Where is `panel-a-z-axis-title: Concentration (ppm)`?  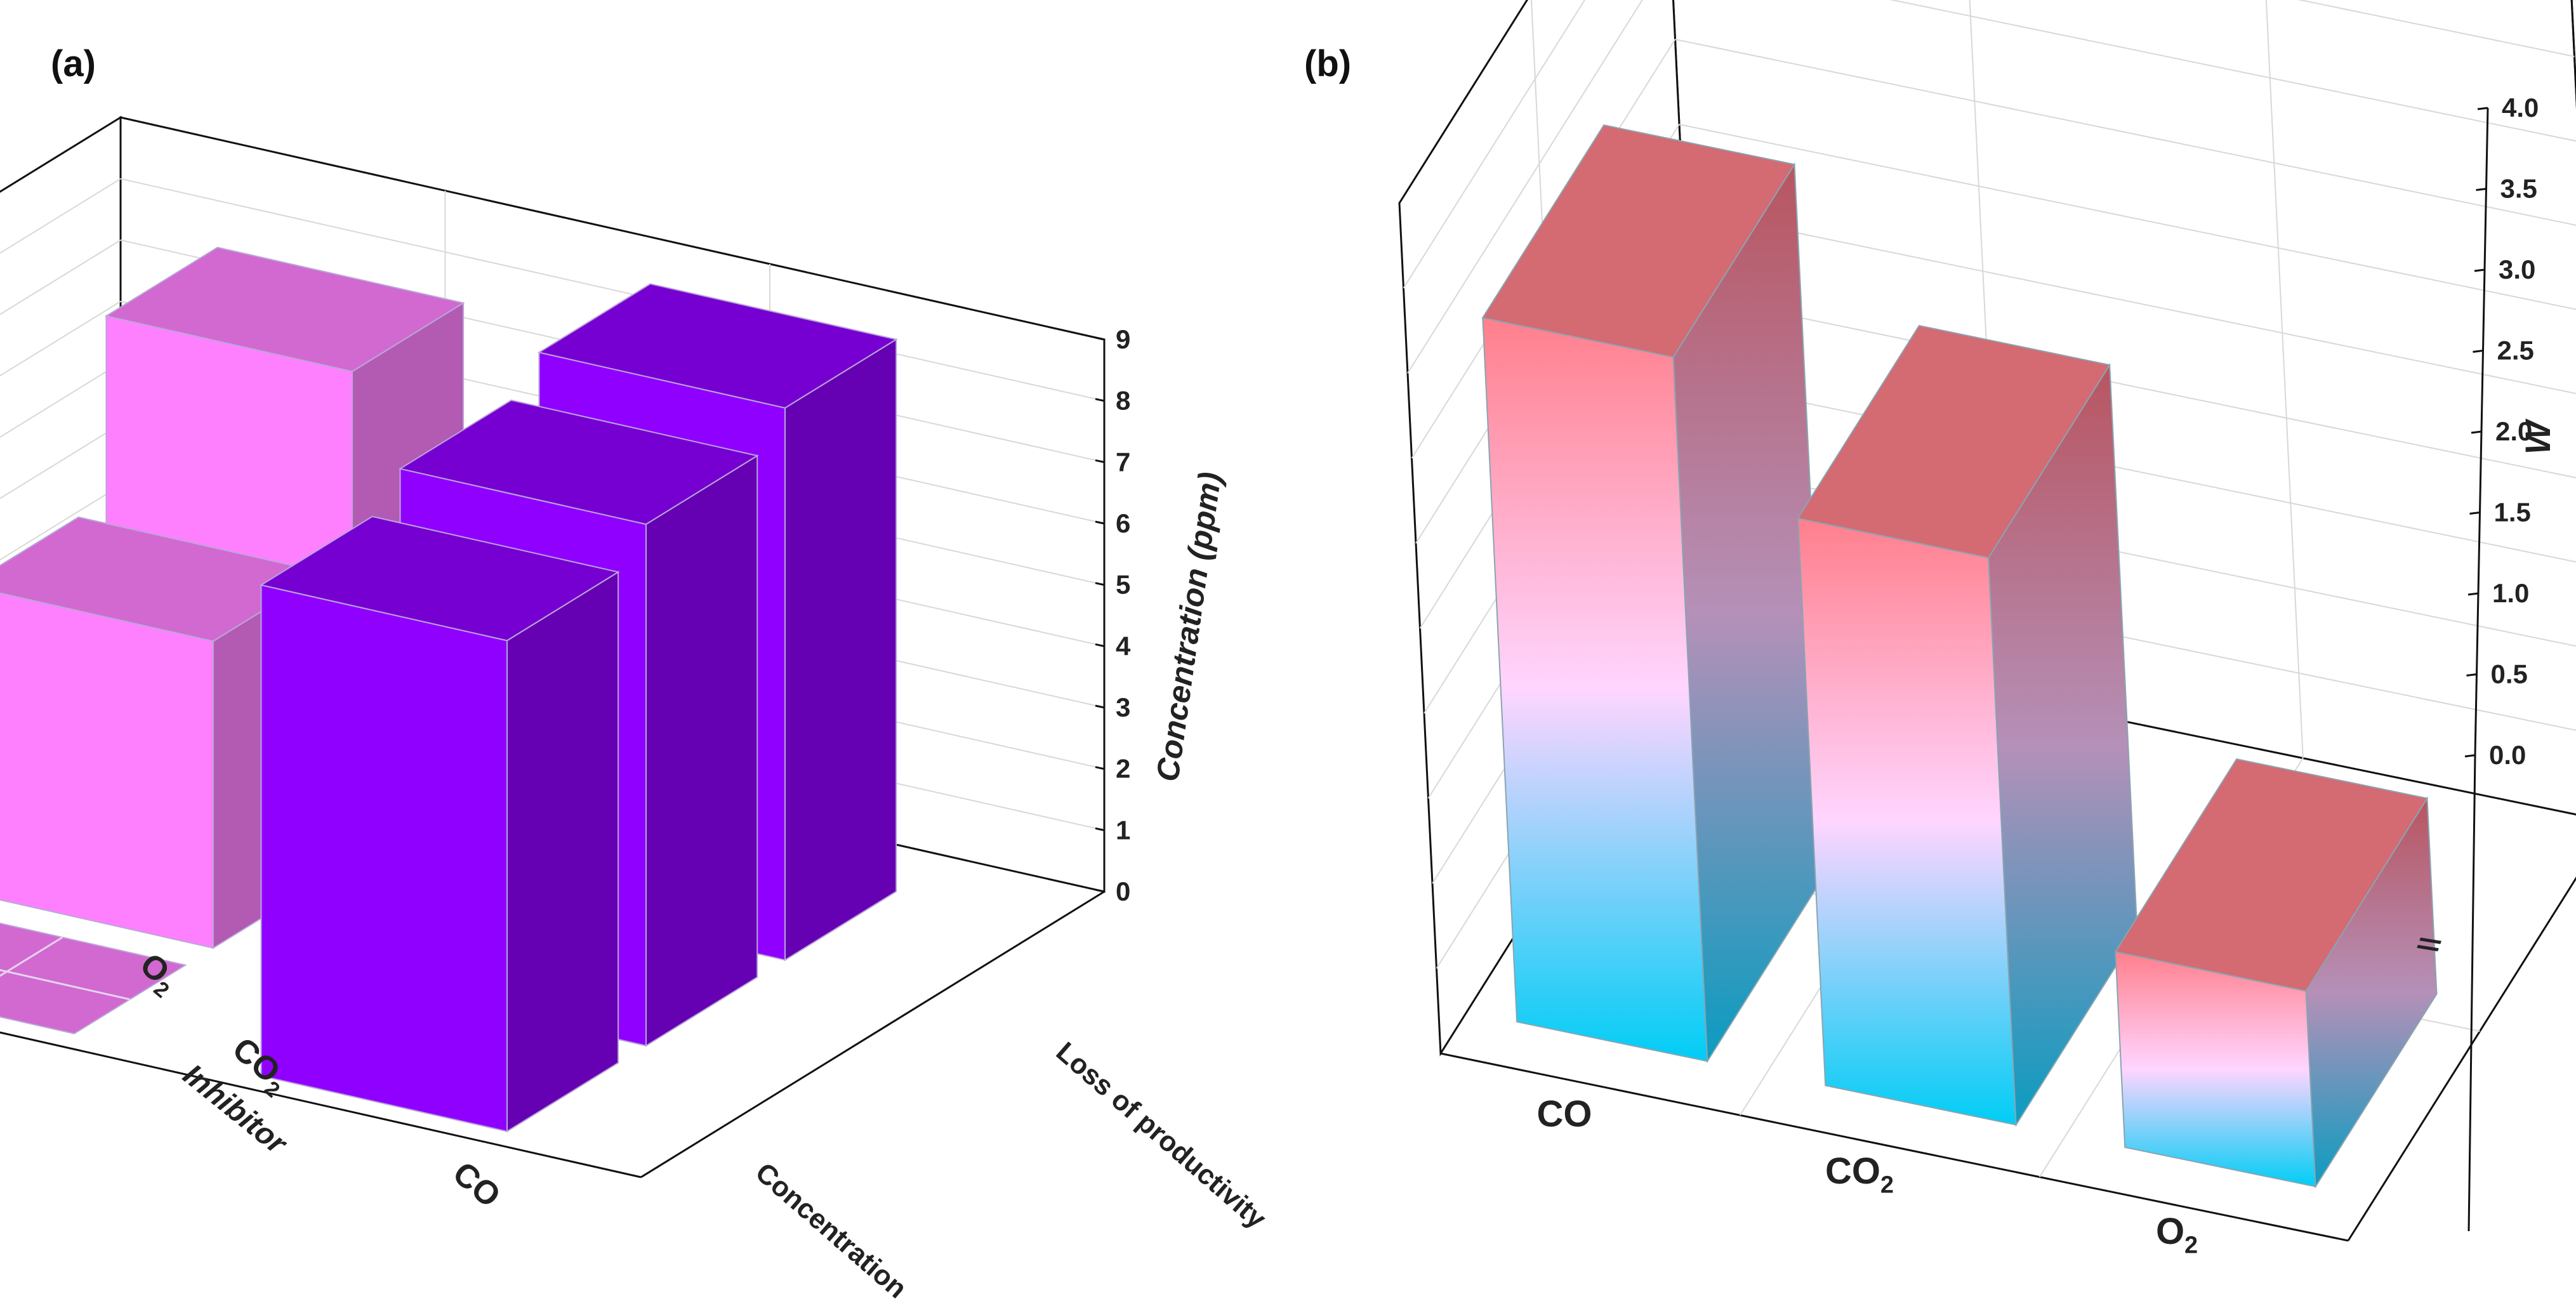
panel-a-z-axis-title: Concentration (ppm) is located at coordinates (1189, 627).